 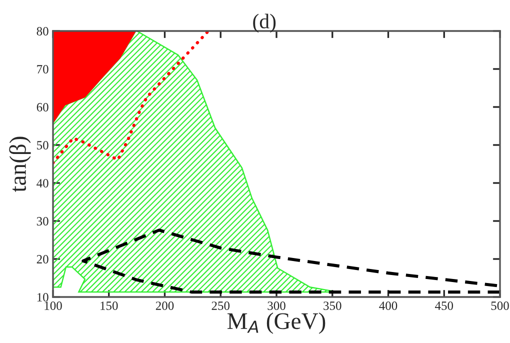 What do you see at coordinates (53, 306) in the screenshot?
I see `x-tick-label: 100` at bounding box center [53, 306].